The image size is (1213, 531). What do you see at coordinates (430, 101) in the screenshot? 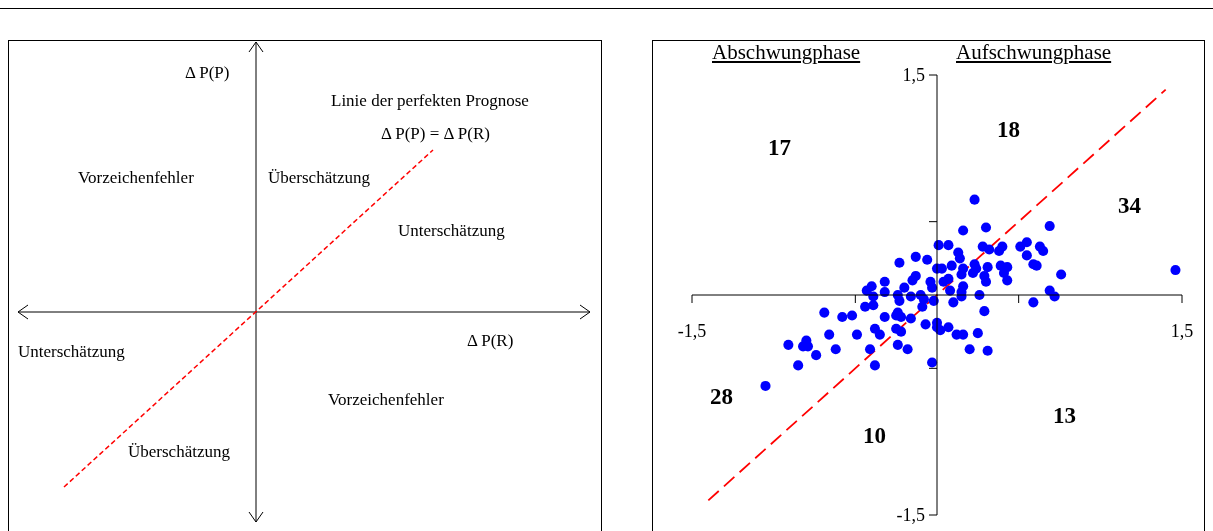
I see `text: Linie der perfekten Prognose` at bounding box center [430, 101].